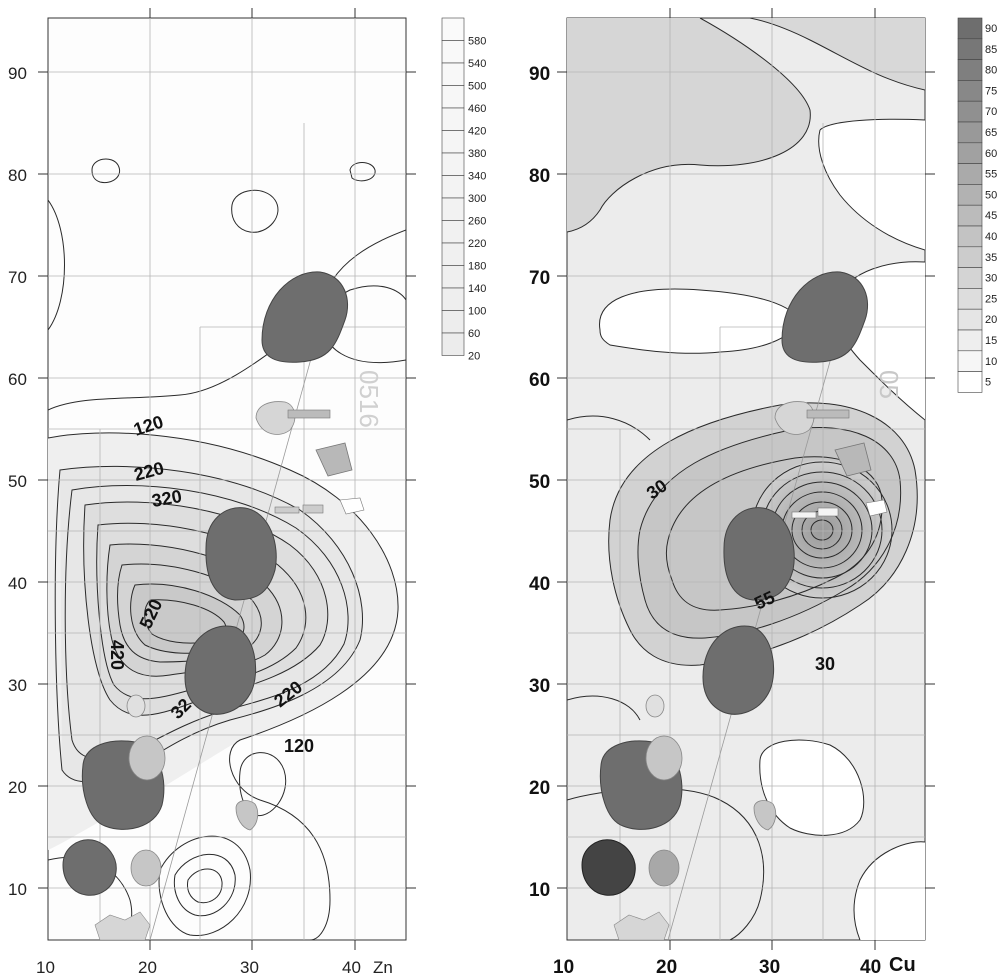  What do you see at coordinates (299, 746) in the screenshot?
I see `zn-contour-label: 120` at bounding box center [299, 746].